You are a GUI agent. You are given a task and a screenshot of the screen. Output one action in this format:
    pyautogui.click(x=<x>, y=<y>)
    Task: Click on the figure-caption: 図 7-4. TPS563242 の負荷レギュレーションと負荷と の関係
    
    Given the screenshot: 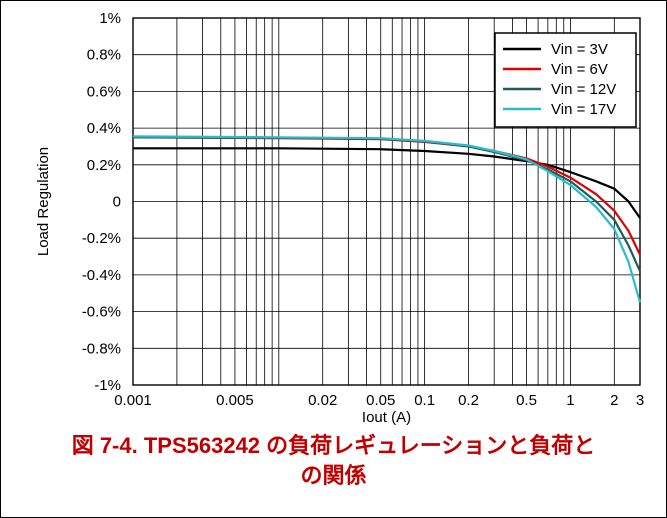 What is the action you would take?
    pyautogui.click(x=333, y=461)
    